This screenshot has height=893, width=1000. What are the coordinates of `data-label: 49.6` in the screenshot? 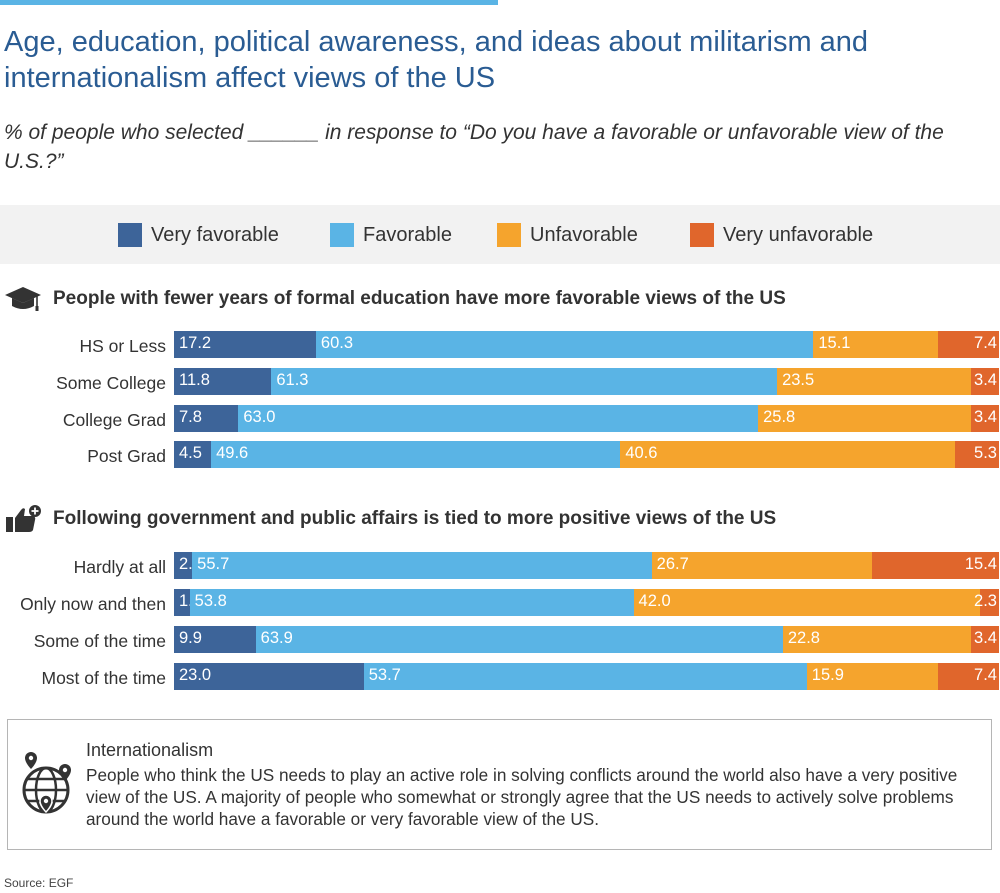 It's located at (232, 453).